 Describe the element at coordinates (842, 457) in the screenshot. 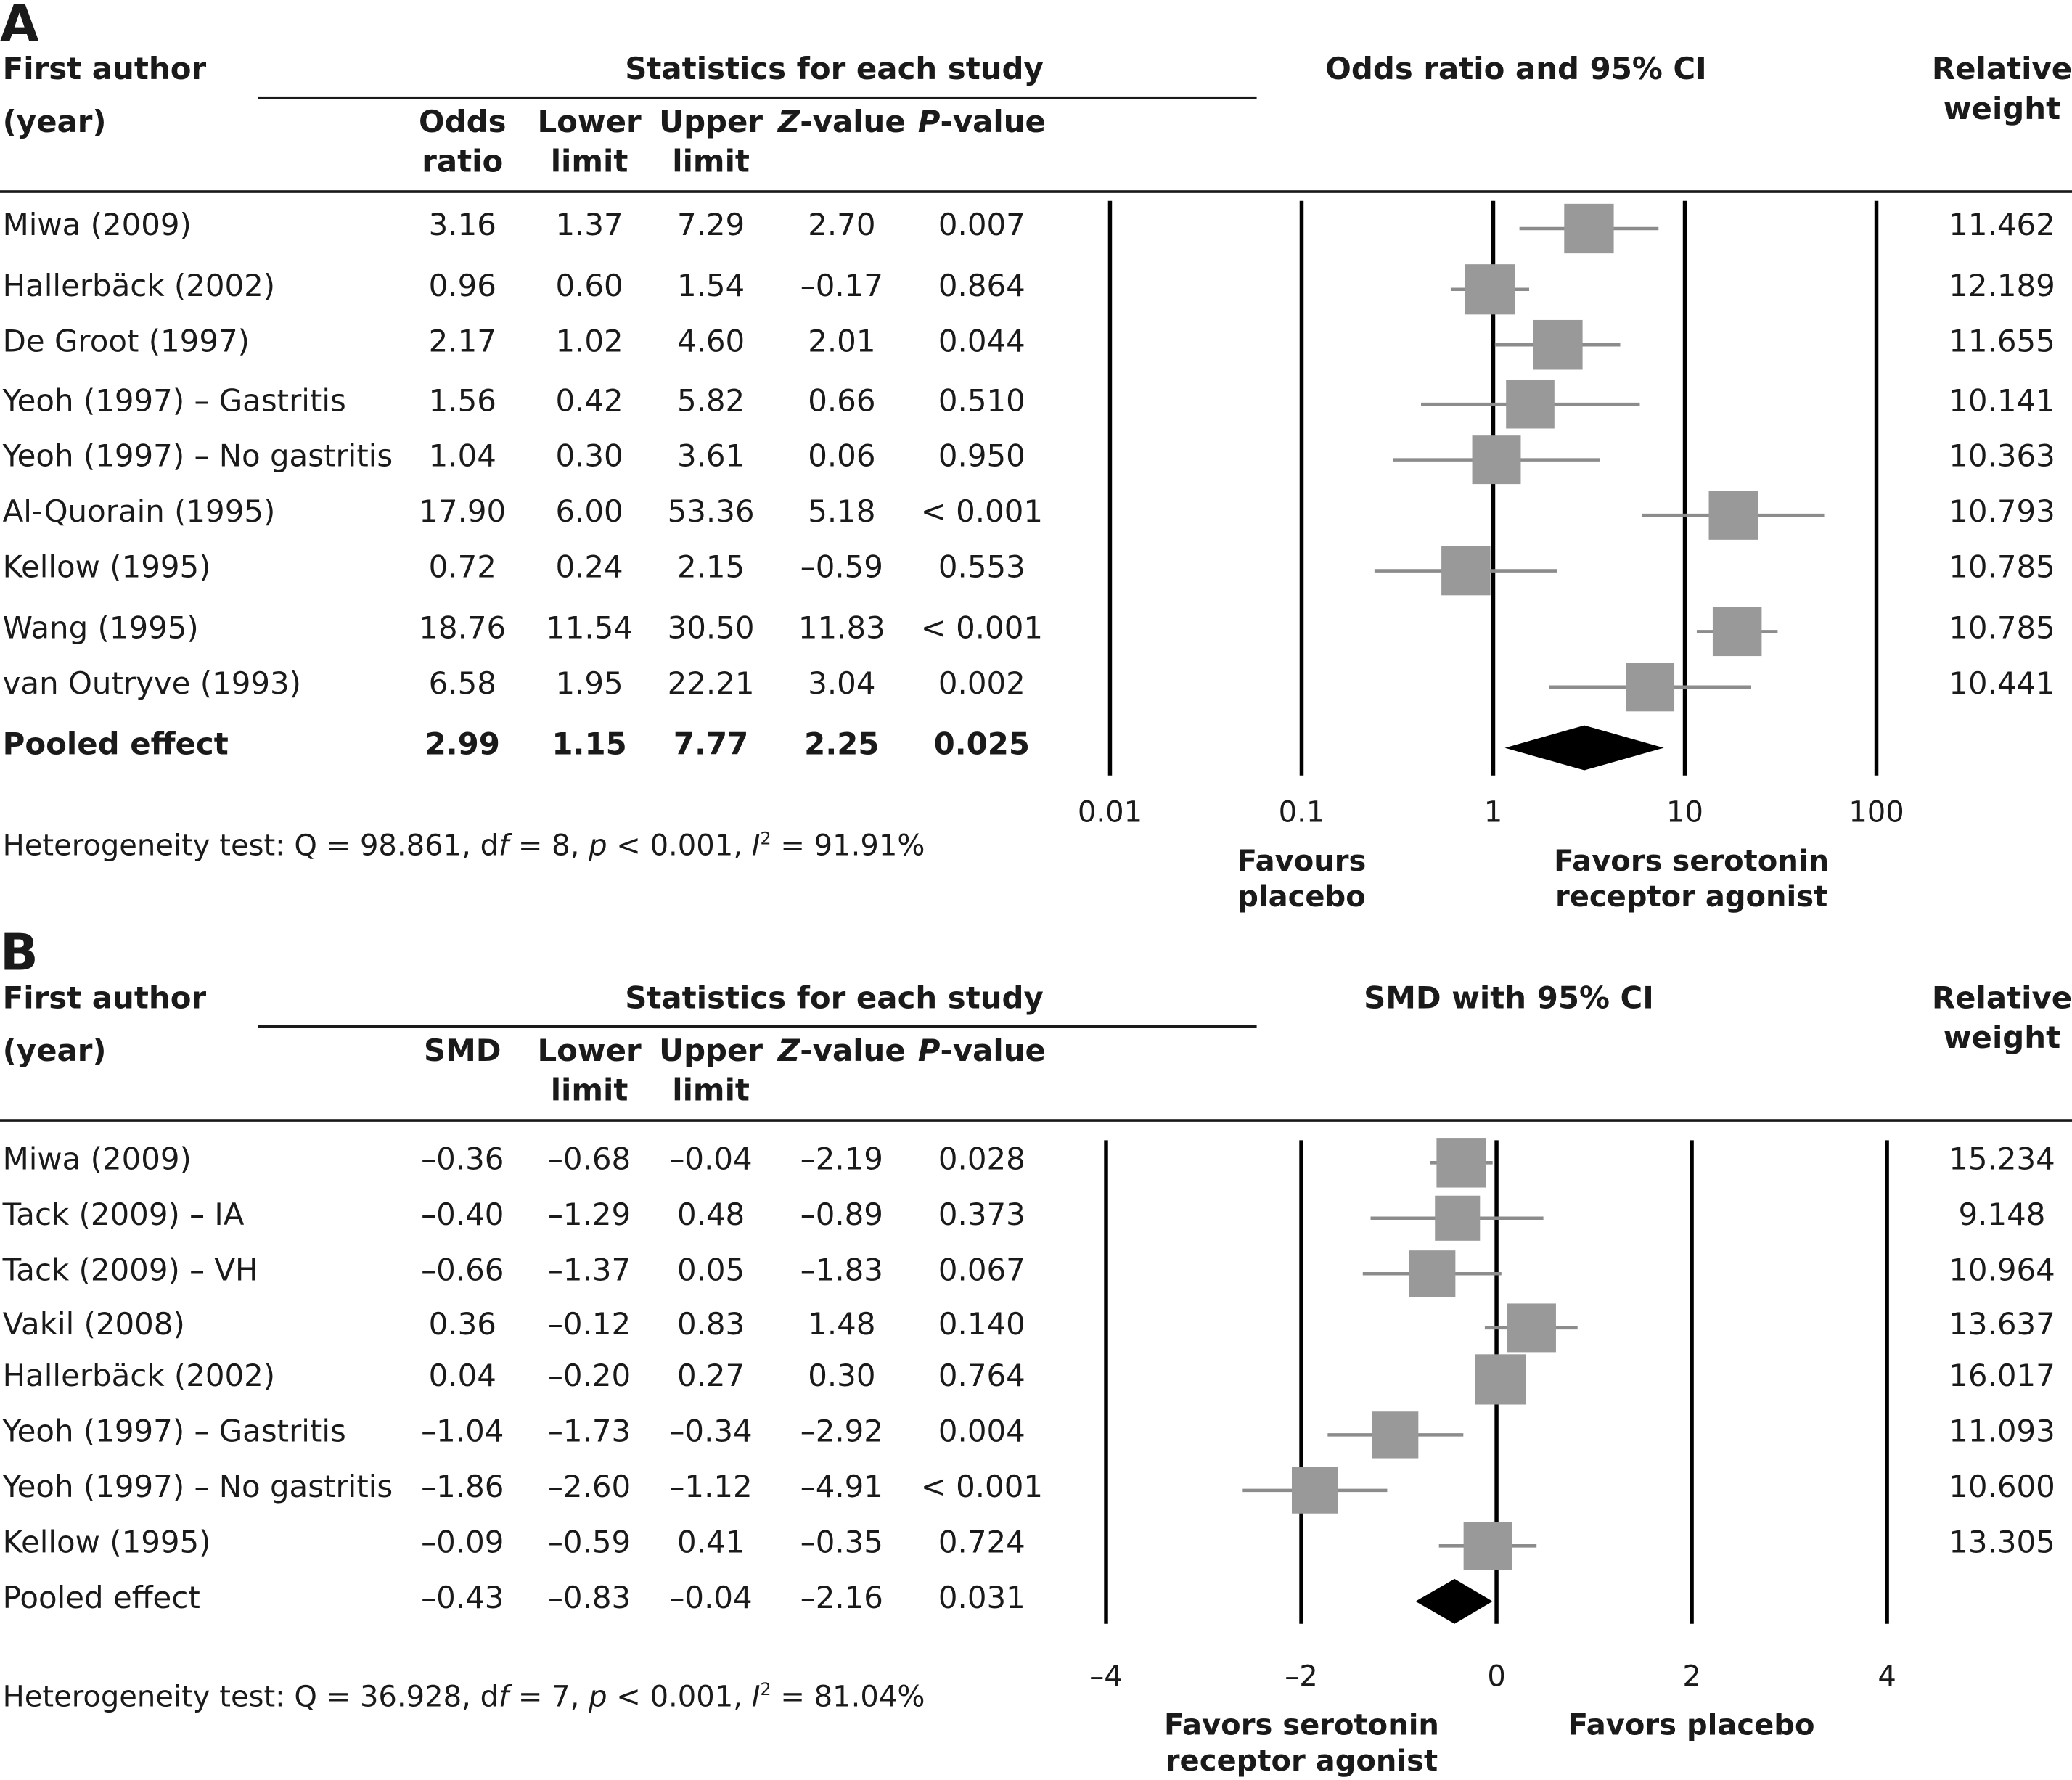

I see `study-row-z: 0.06` at that location.